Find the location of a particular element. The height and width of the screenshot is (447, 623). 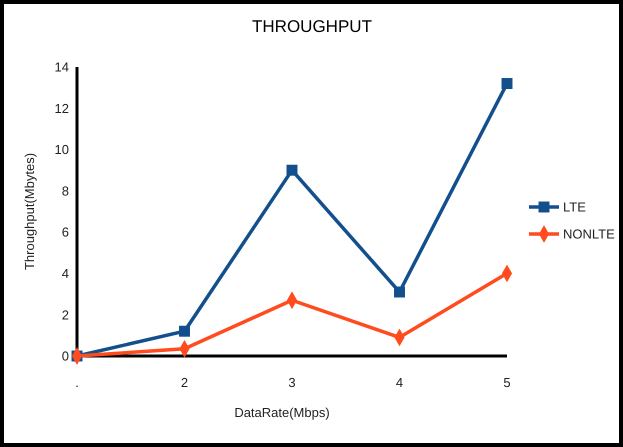

y-tick-label: 4 is located at coordinates (65, 273).